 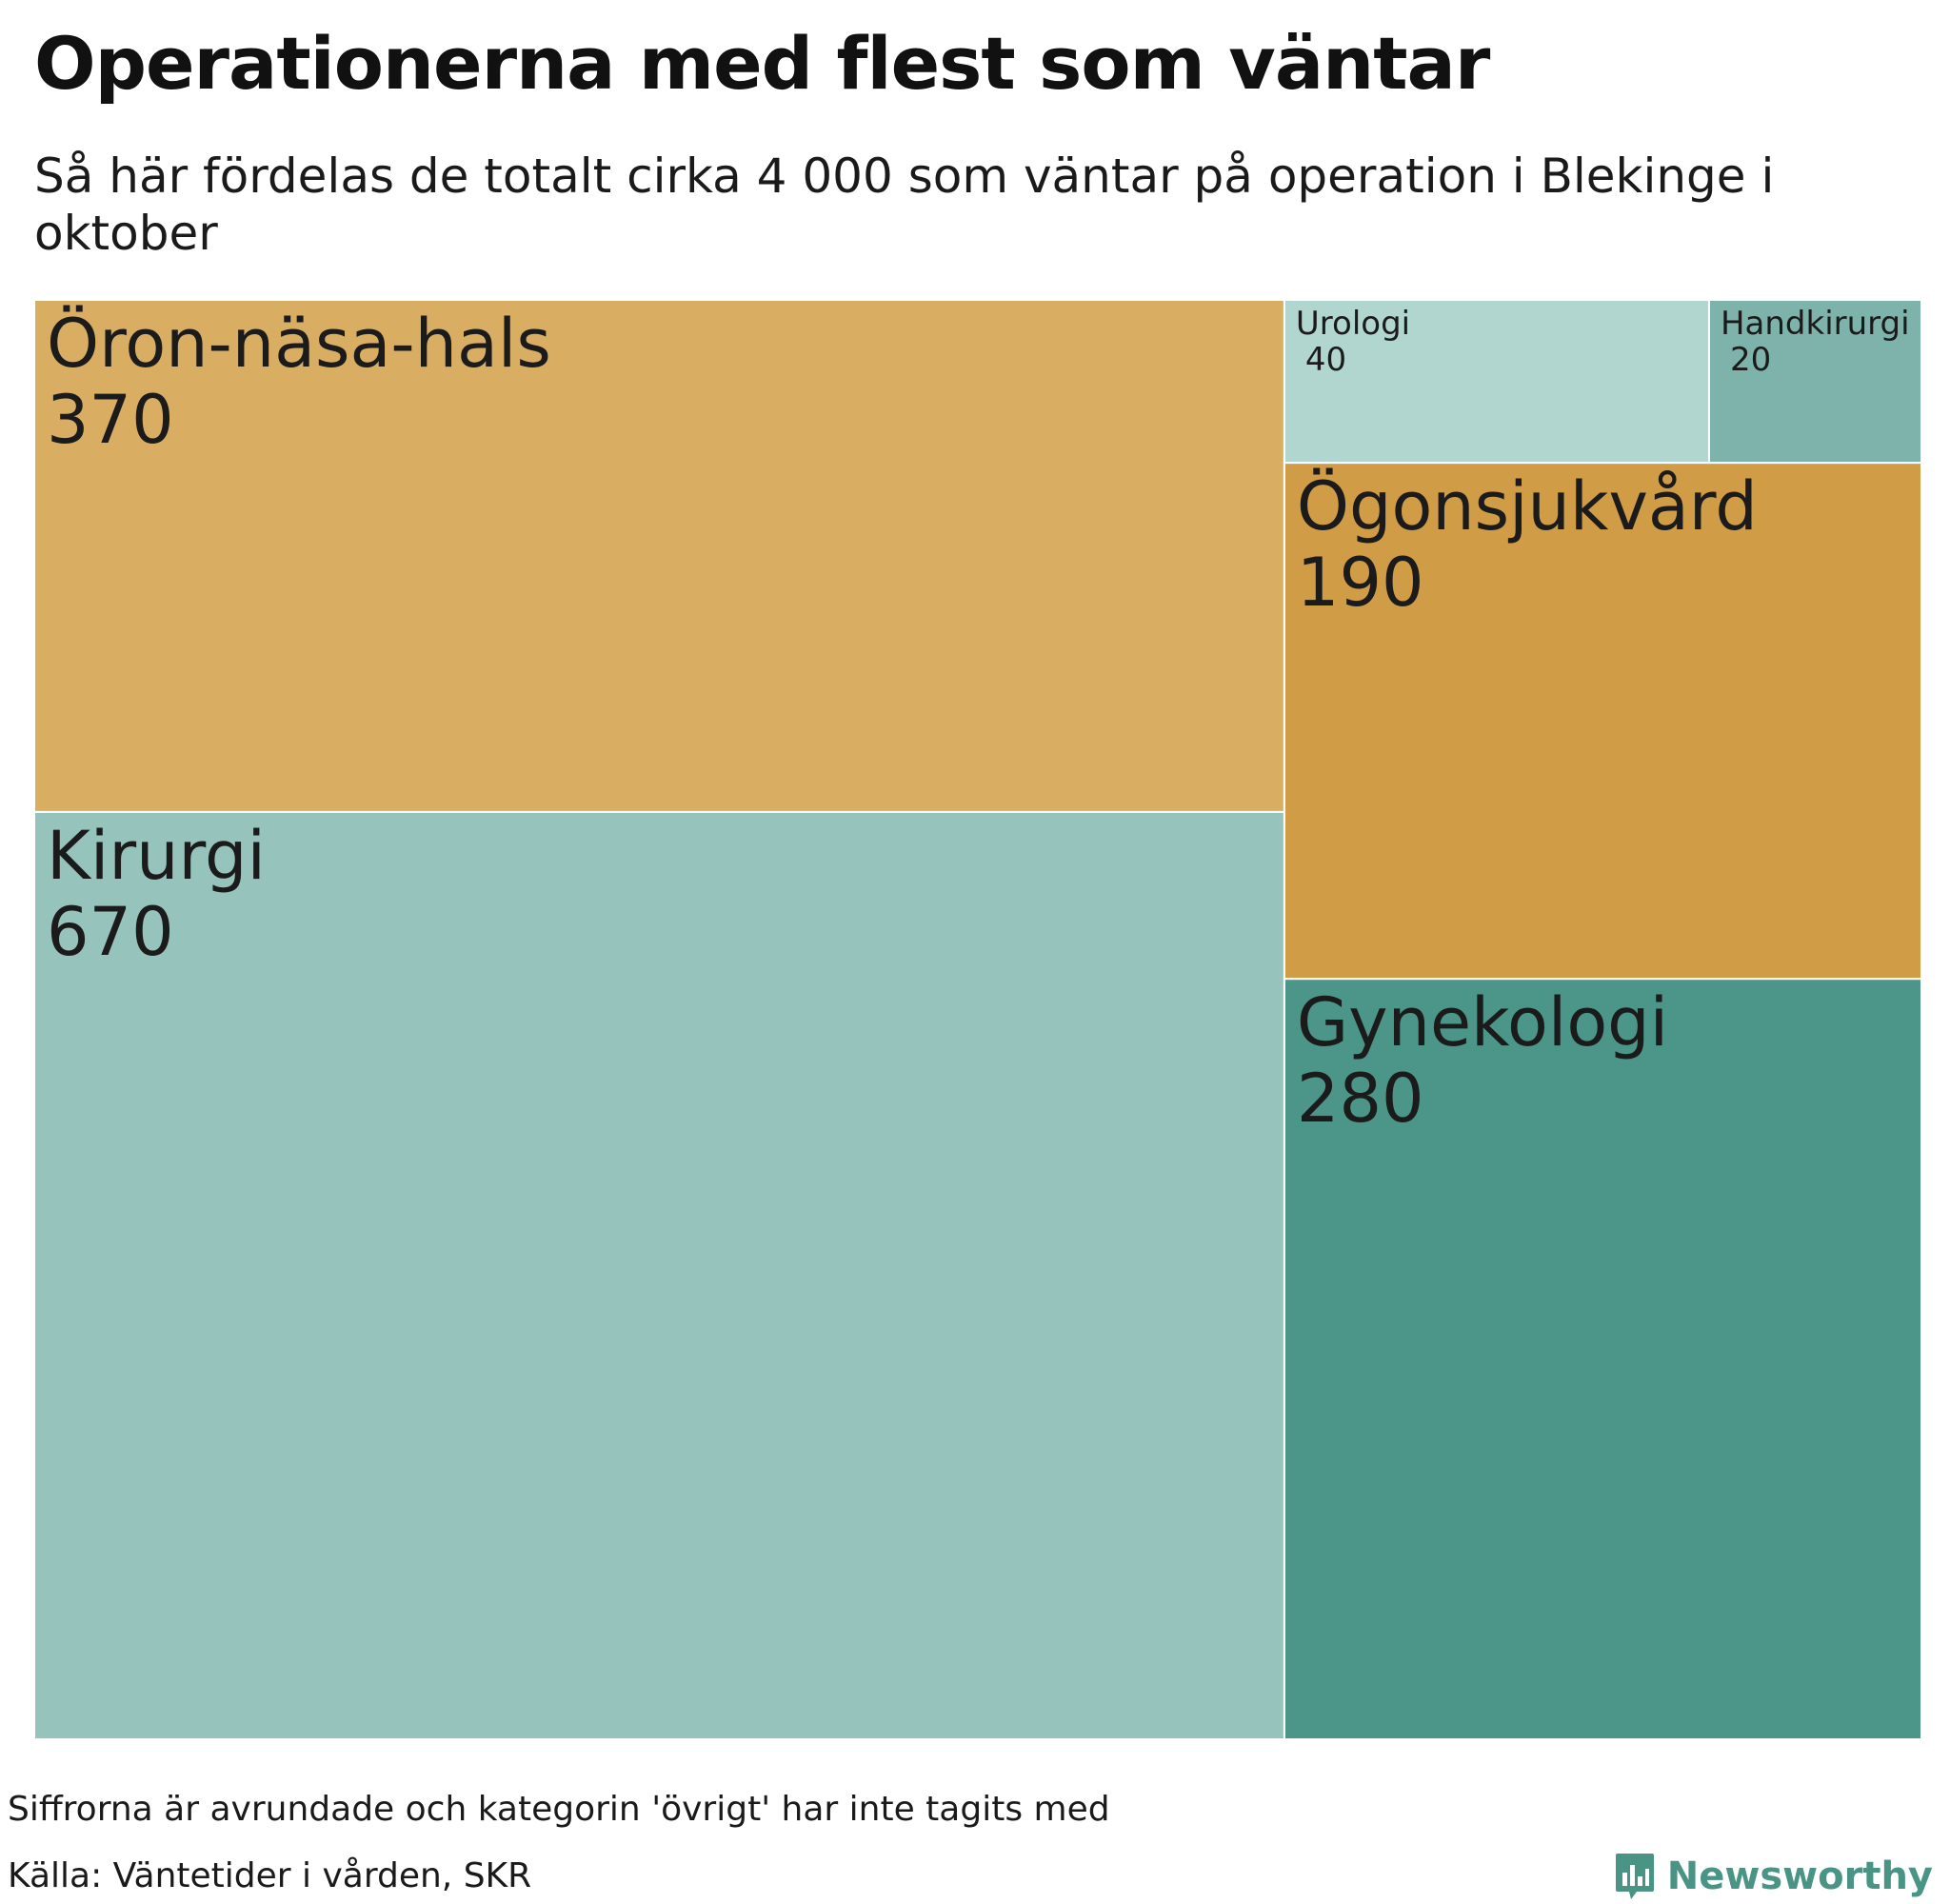 I want to click on tile-value-ogonsjukvard: 190, so click(x=1360, y=583).